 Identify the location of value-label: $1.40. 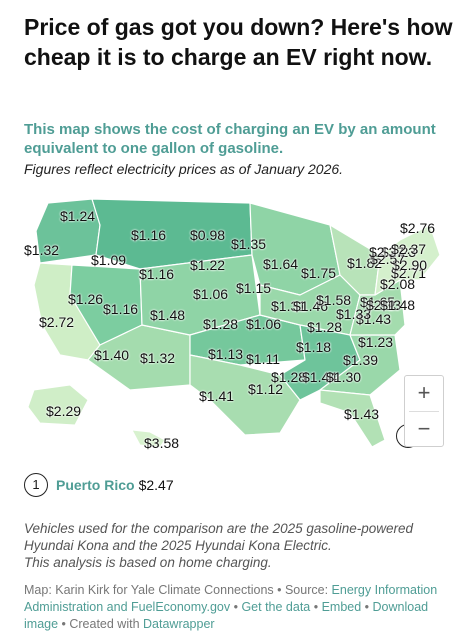
(112, 355).